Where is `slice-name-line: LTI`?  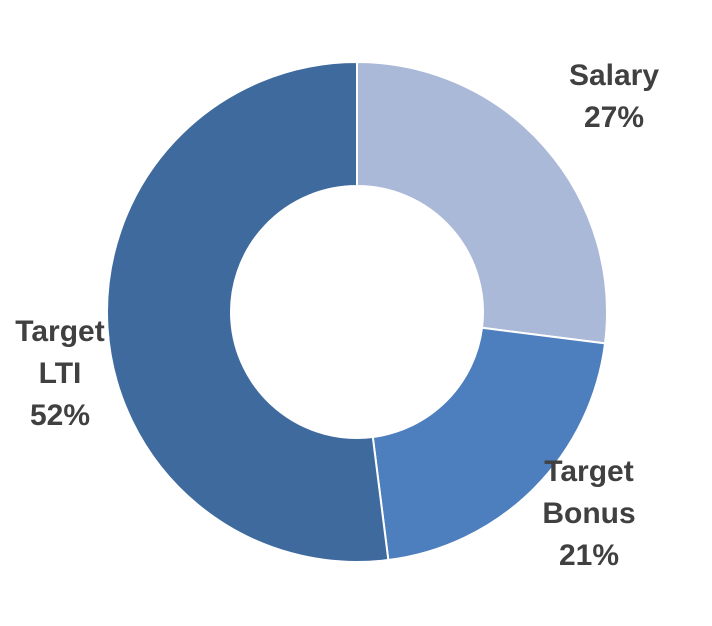 slice-name-line: LTI is located at coordinates (60, 373).